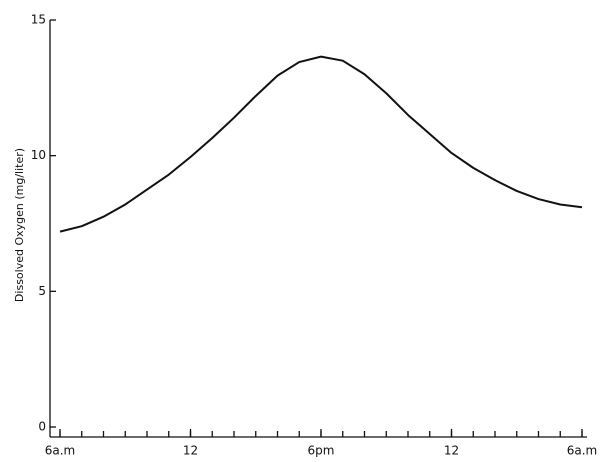  I want to click on y-tick-label: 10, so click(38, 155).